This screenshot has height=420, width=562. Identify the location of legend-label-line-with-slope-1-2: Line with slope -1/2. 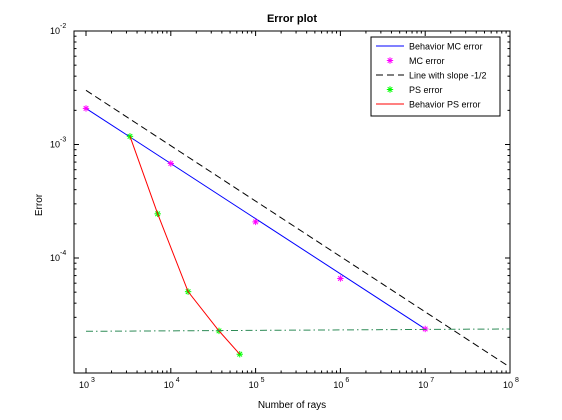
(448, 76).